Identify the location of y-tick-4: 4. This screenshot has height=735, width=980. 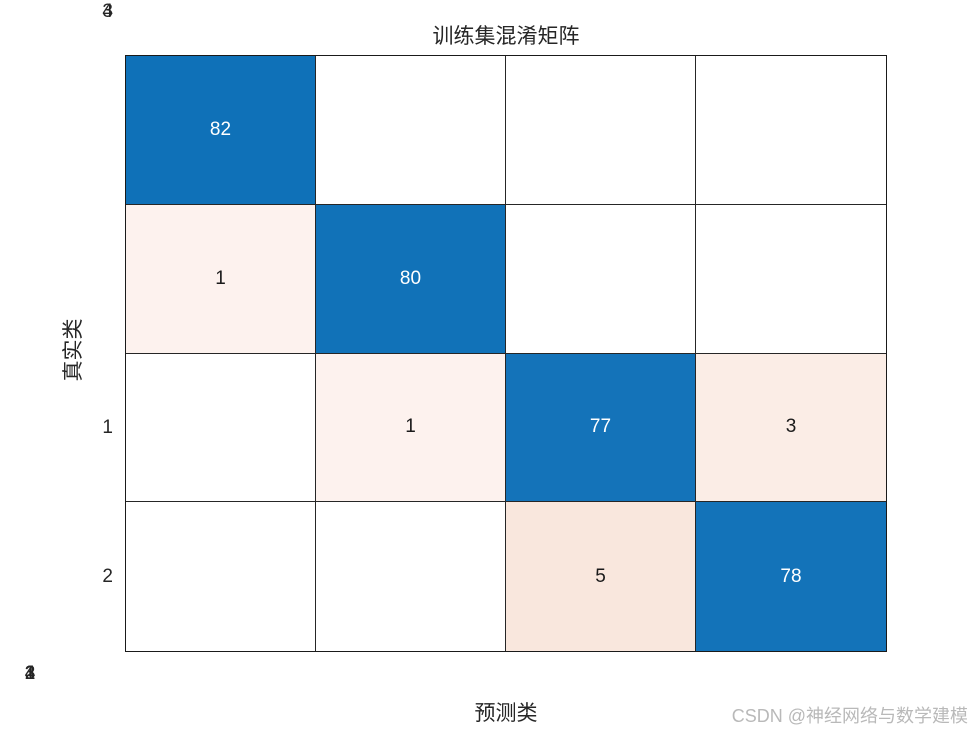
(107, 11).